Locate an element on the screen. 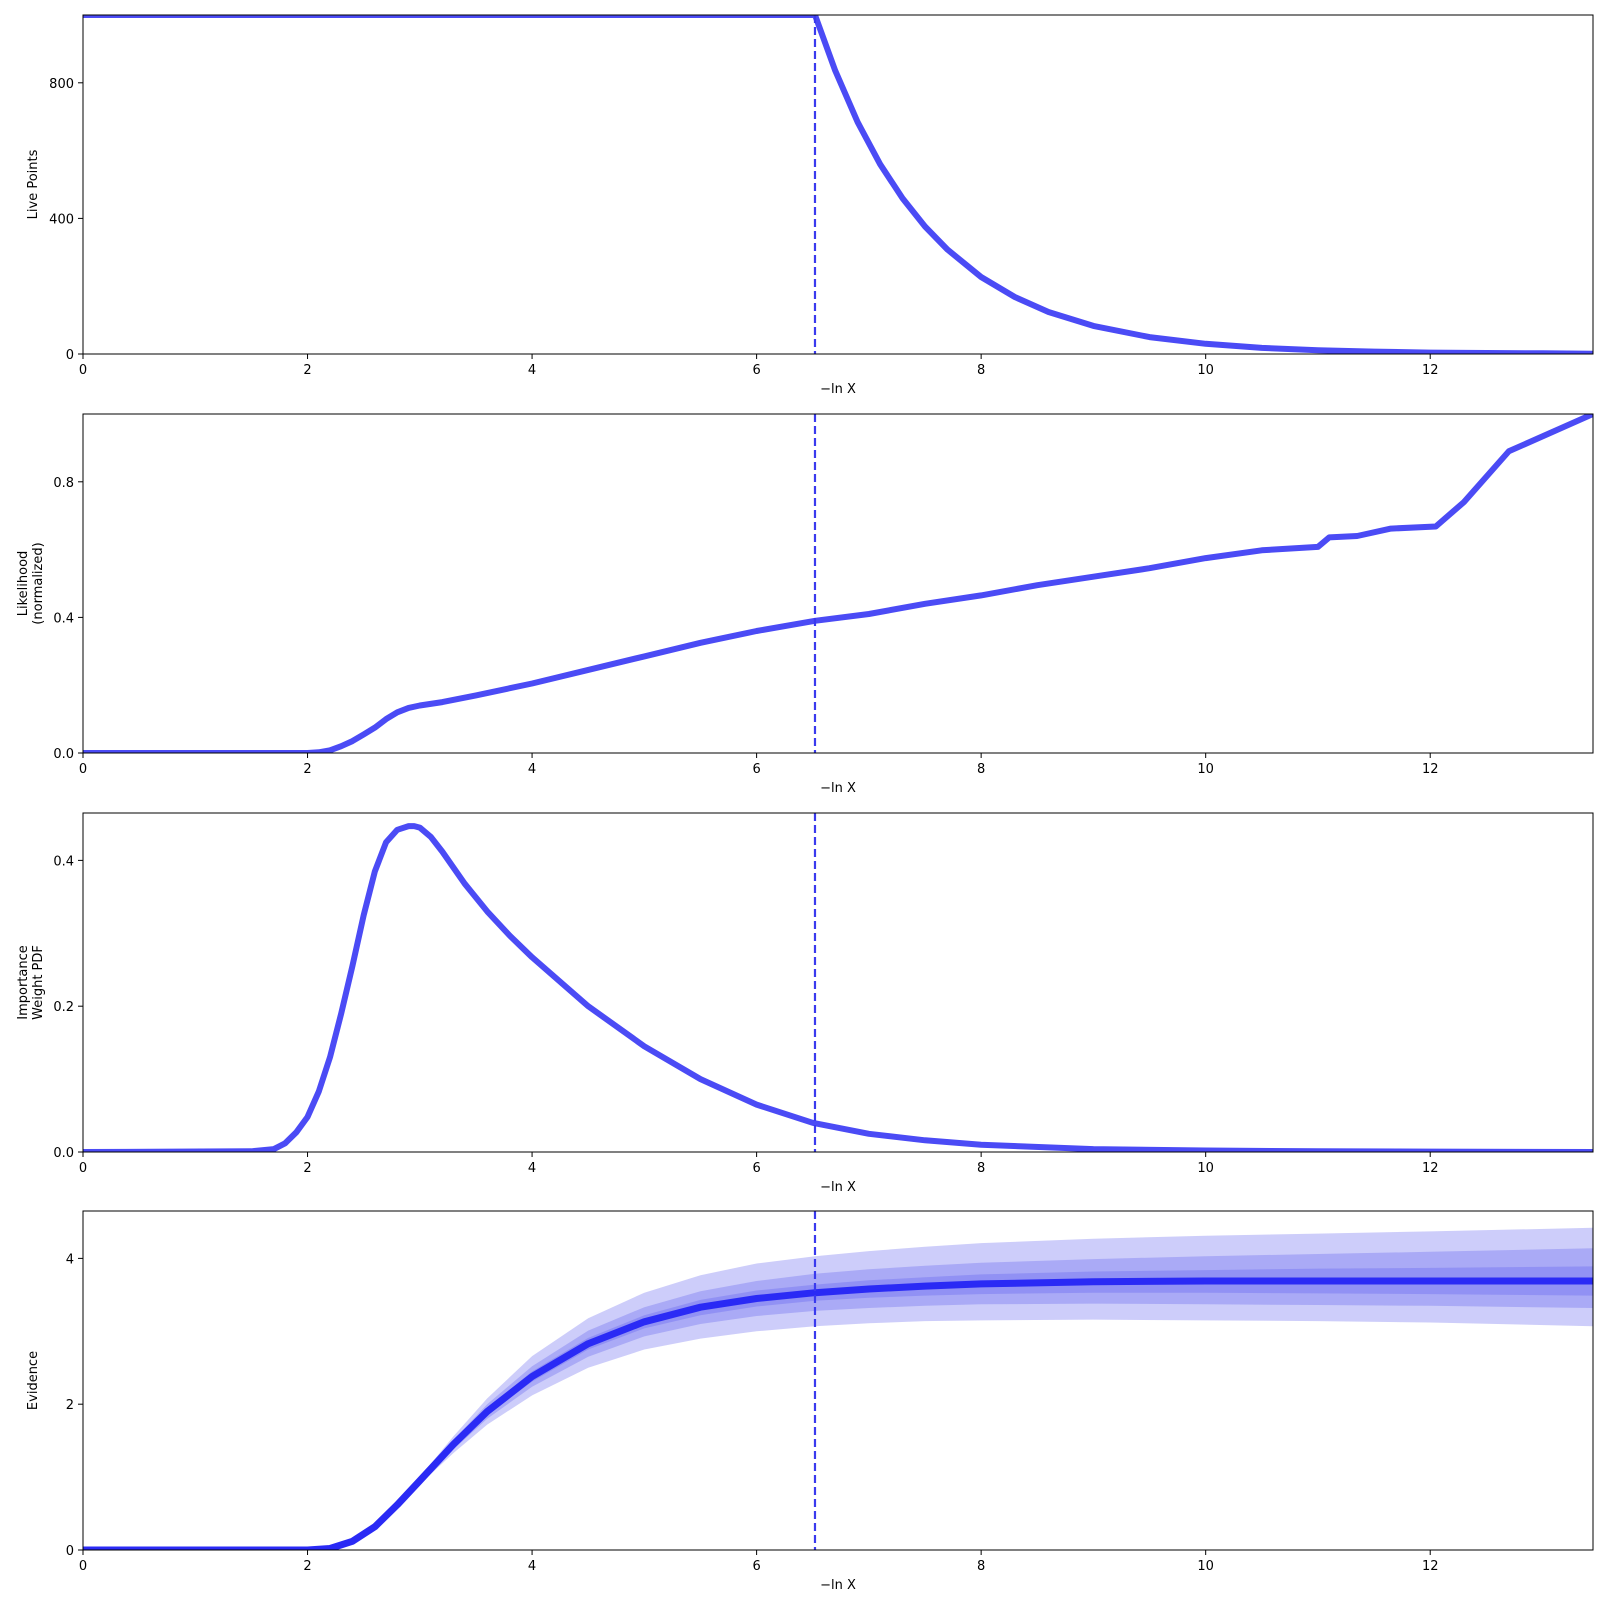  y-axis-label-line: Live Points is located at coordinates (33, 184).